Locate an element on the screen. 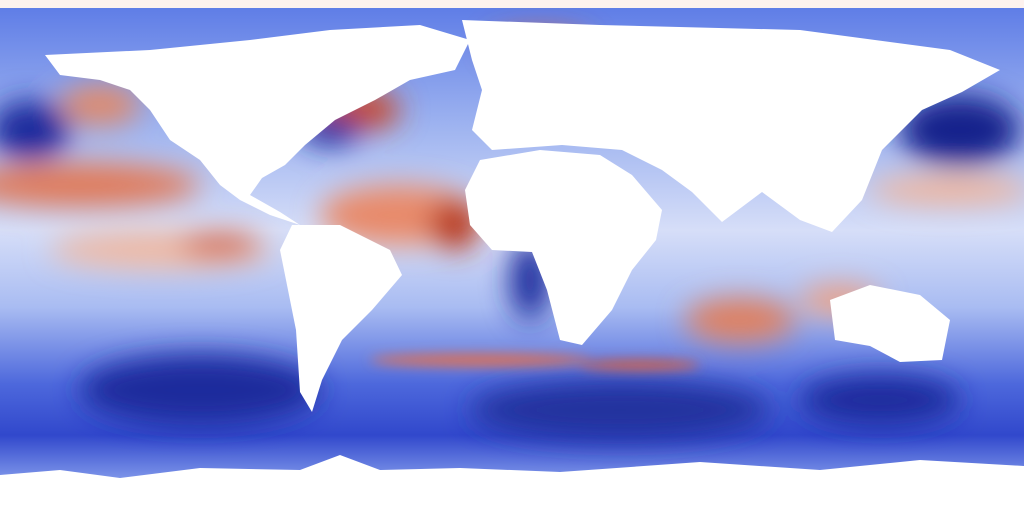 This screenshot has width=1024, height=512. australia is located at coordinates (890, 323).